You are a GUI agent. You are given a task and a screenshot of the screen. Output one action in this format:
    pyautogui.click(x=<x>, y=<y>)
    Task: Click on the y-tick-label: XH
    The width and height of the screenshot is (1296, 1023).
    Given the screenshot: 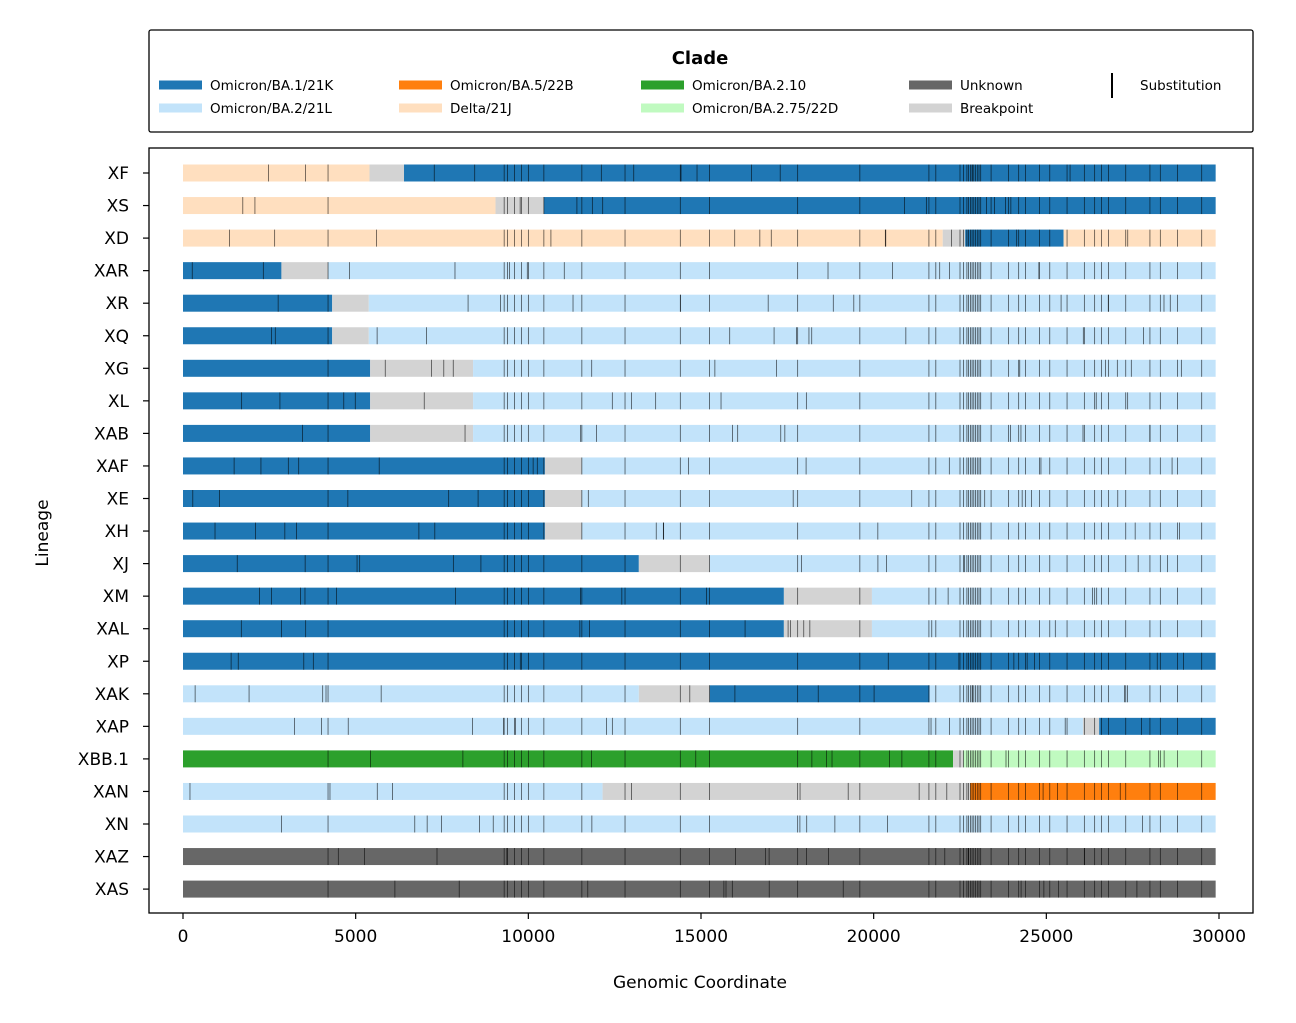 What is the action you would take?
    pyautogui.click(x=117, y=532)
    